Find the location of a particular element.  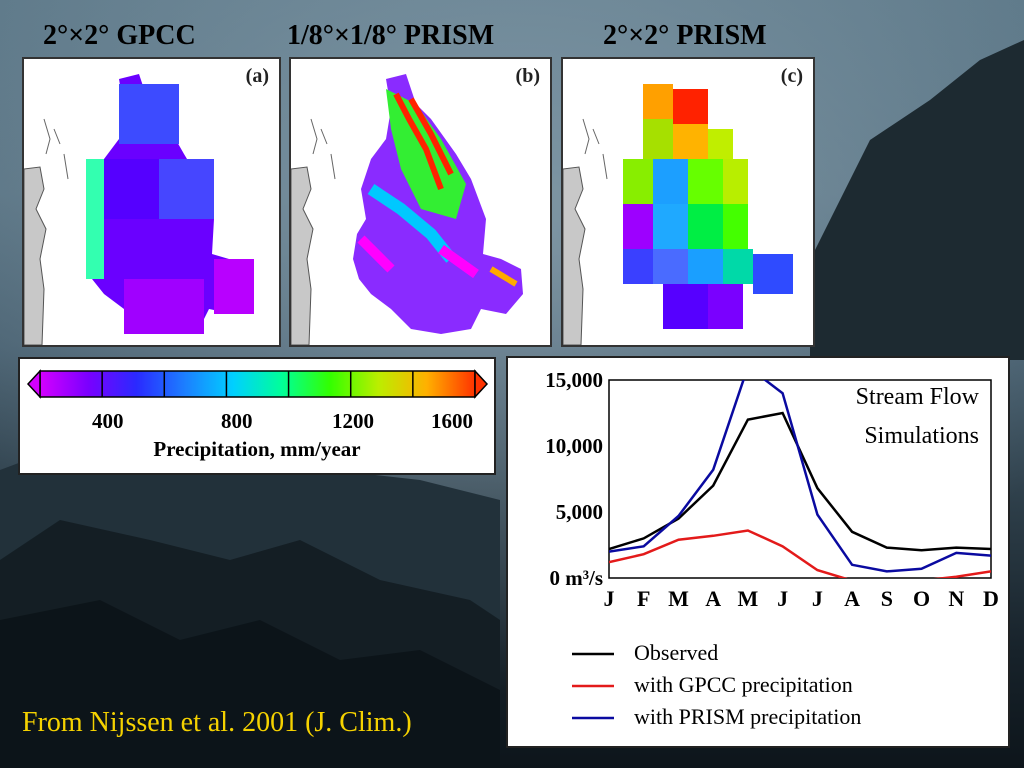

map-panel-c: (c) is located at coordinates (688, 202).